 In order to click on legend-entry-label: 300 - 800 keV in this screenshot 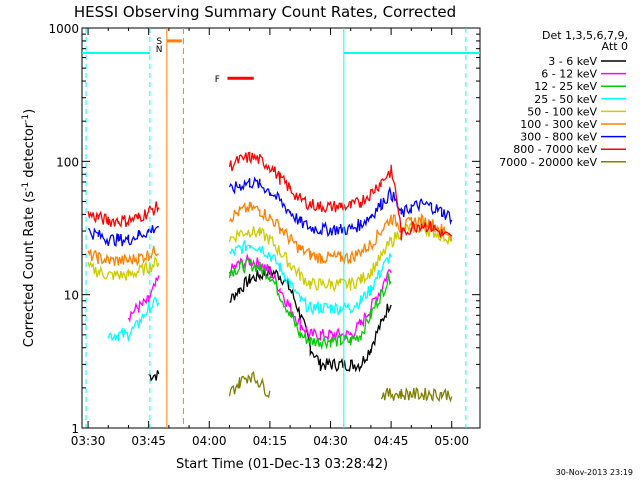, I will do `click(558, 137)`.